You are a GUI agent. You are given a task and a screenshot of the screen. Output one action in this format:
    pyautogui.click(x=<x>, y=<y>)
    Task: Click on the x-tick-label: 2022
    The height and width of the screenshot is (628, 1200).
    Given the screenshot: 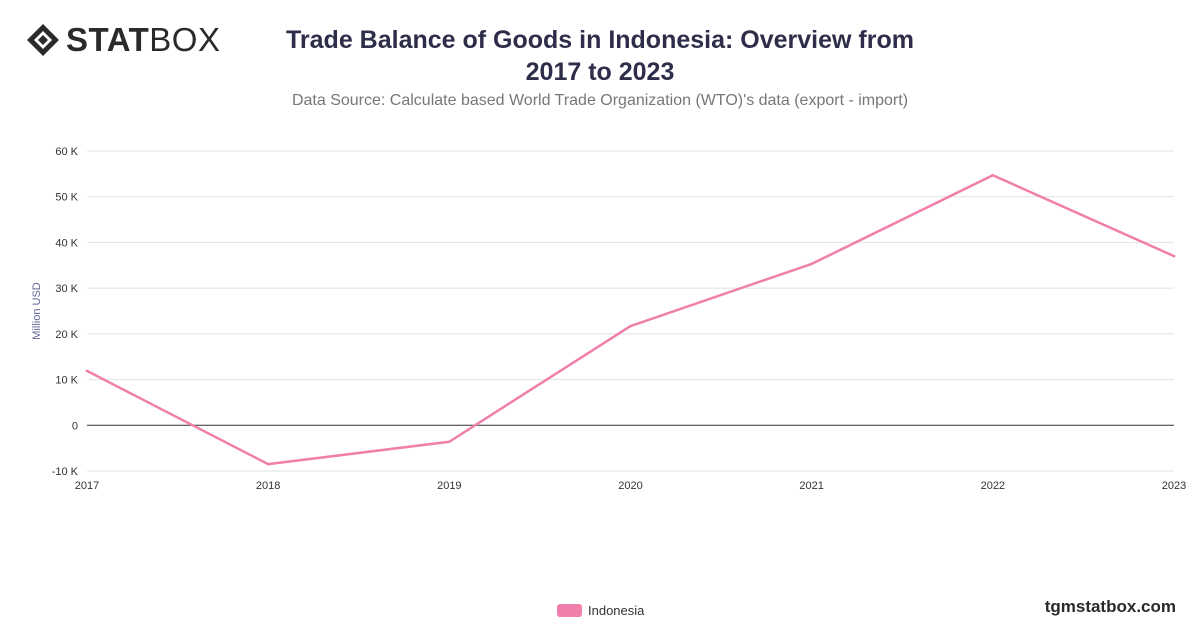 What is the action you would take?
    pyautogui.click(x=993, y=486)
    